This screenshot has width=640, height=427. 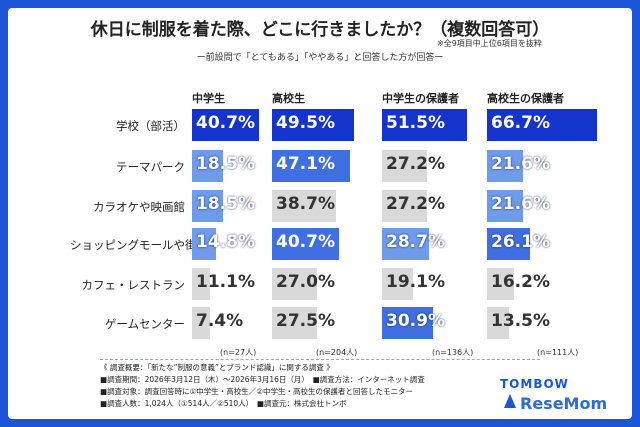 What do you see at coordinates (305, 123) in the screenshot?
I see `value-label-0-1: 49.5%` at bounding box center [305, 123].